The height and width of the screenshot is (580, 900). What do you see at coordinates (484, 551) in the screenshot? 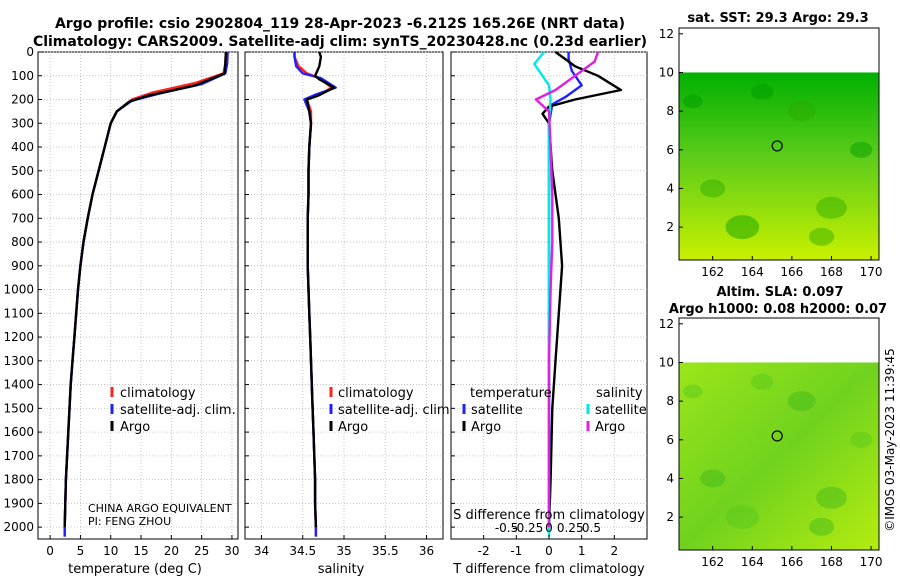
I see `x-tick-label: -2` at bounding box center [484, 551].